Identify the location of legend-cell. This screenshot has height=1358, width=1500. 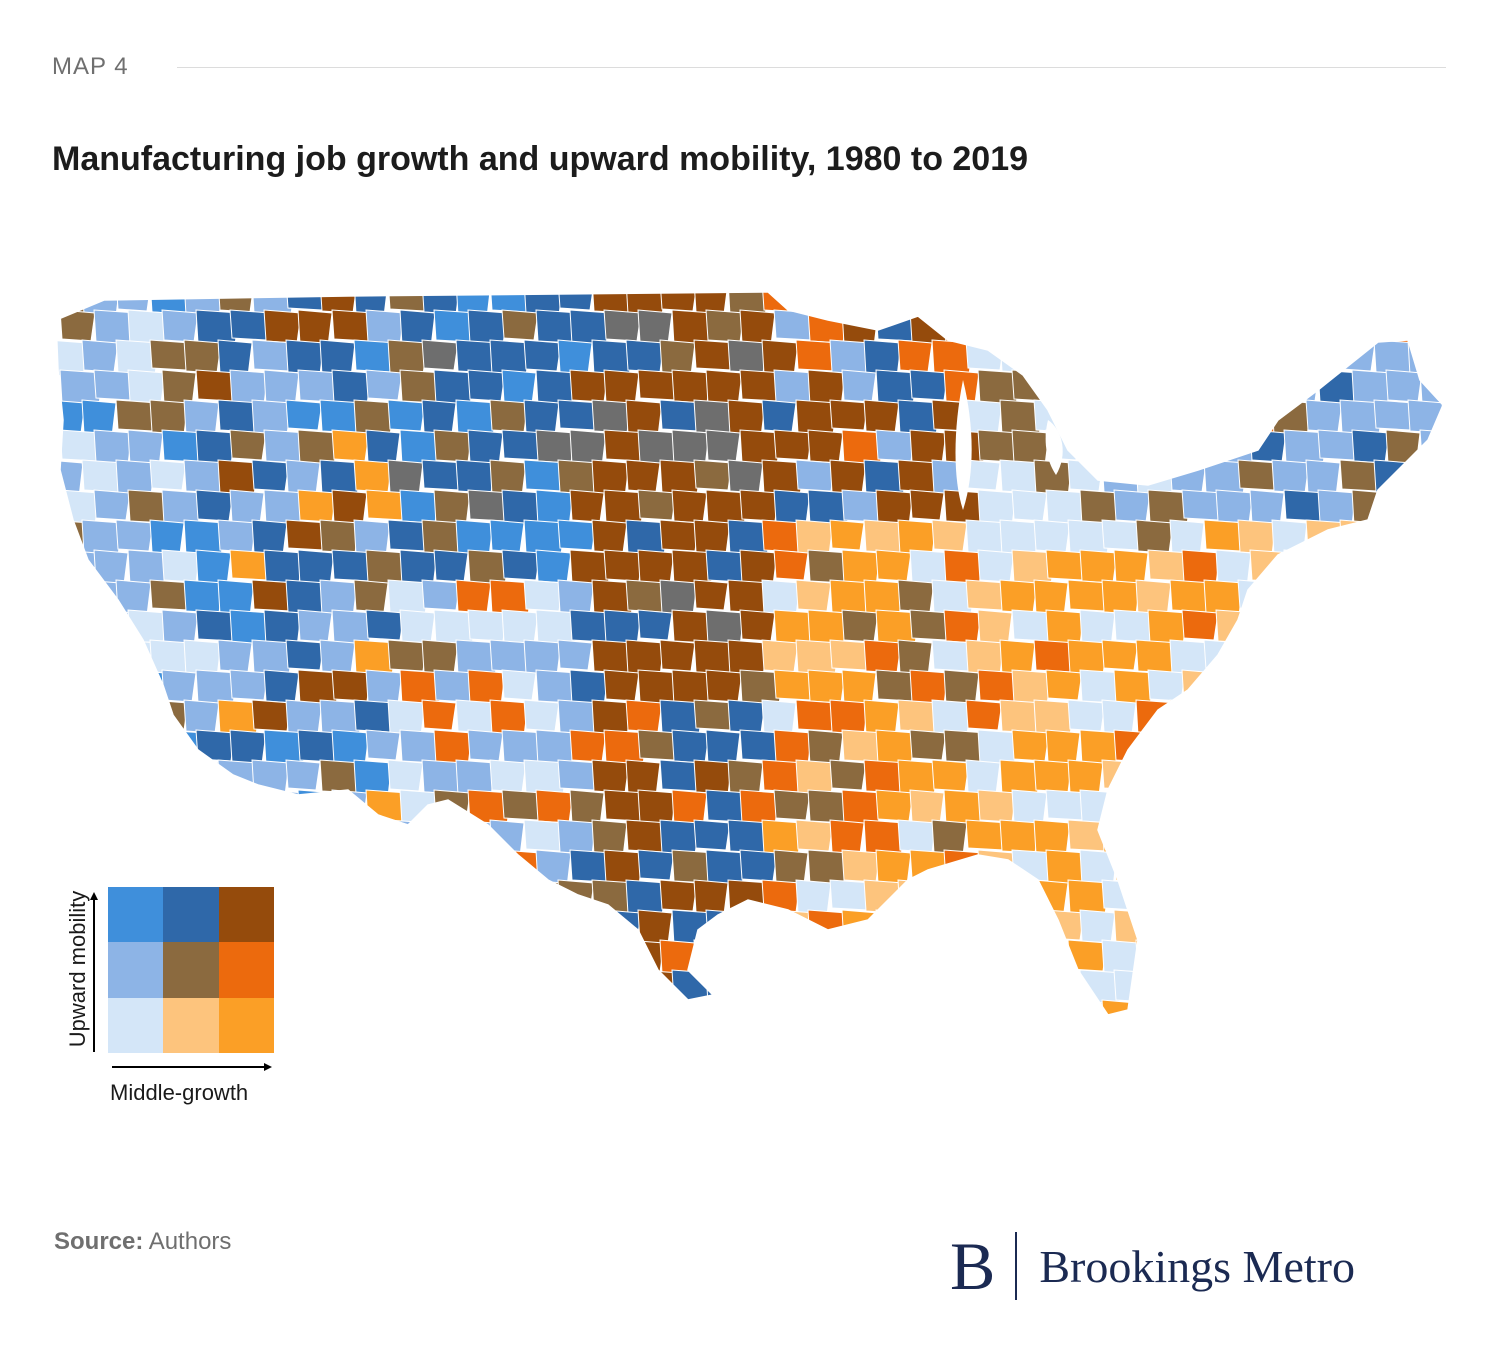
(191, 1025).